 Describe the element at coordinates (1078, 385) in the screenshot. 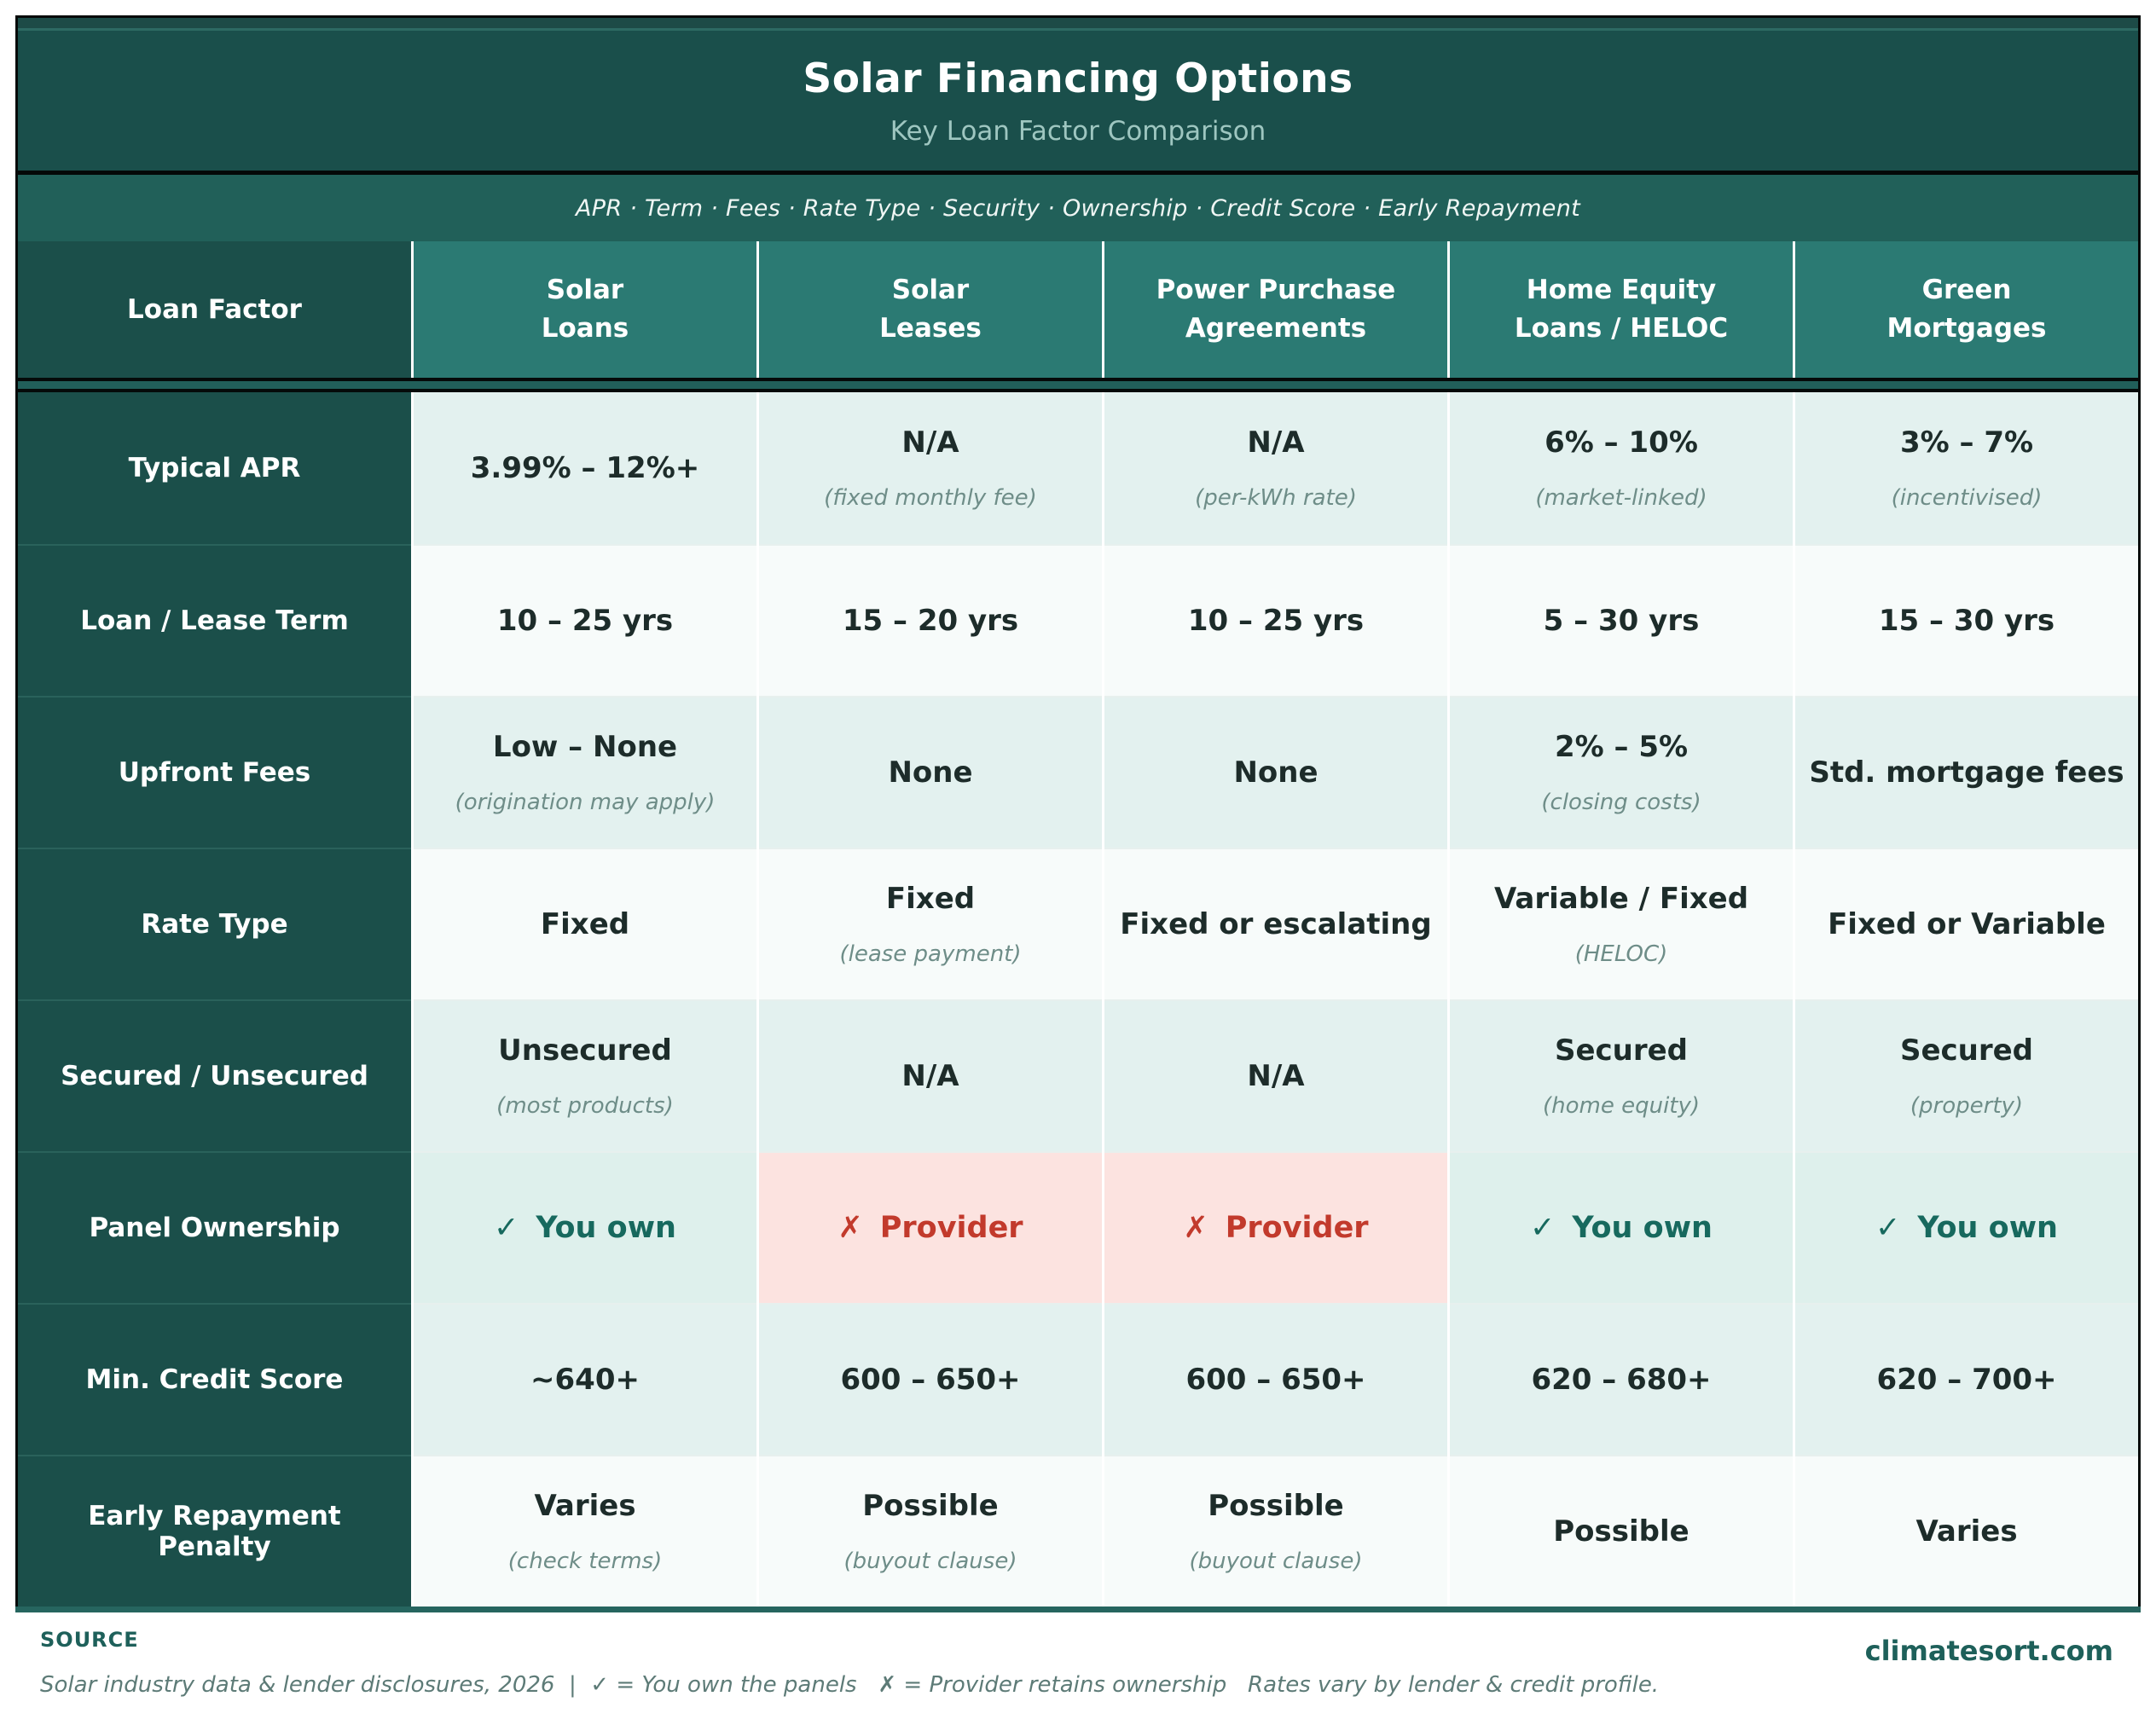

I see `header-divider` at that location.